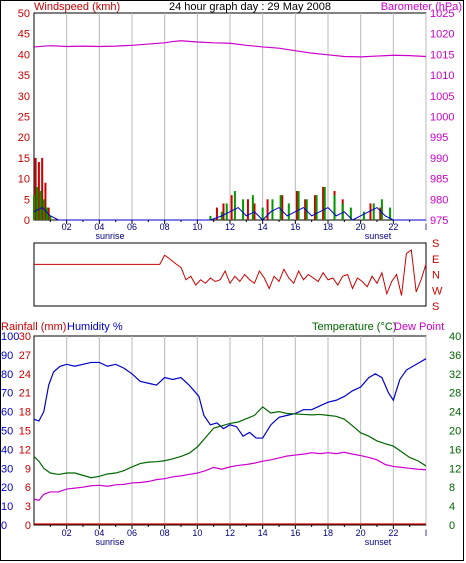 Image resolution: width=466 pixels, height=563 pixels. What do you see at coordinates (439, 200) in the screenshot?
I see `barometer-tick-label: 980` at bounding box center [439, 200].